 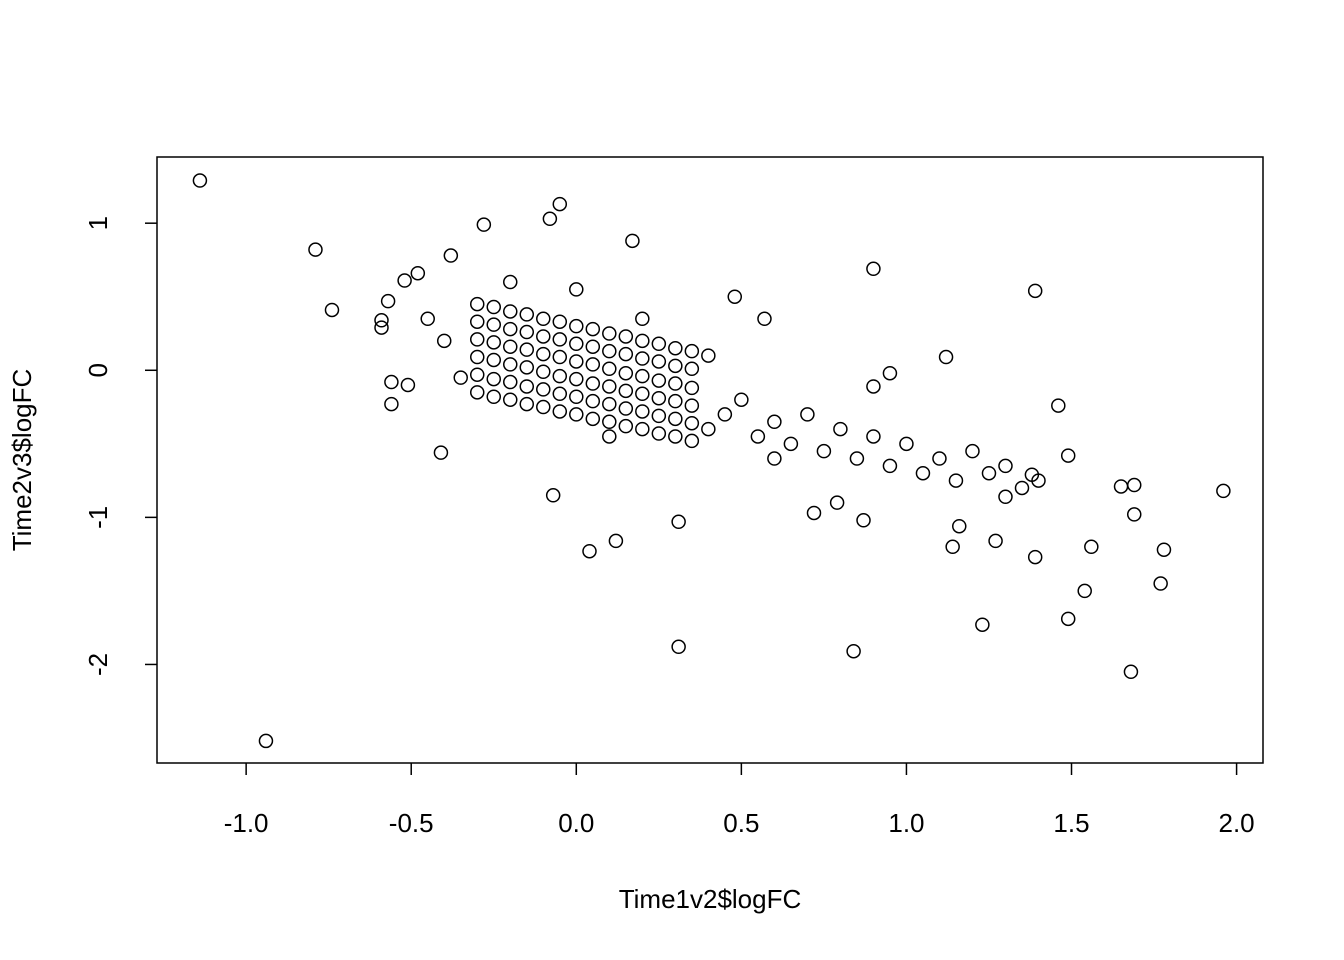 What do you see at coordinates (22, 460) in the screenshot?
I see `y-axis-label: Time2v3$logFC` at bounding box center [22, 460].